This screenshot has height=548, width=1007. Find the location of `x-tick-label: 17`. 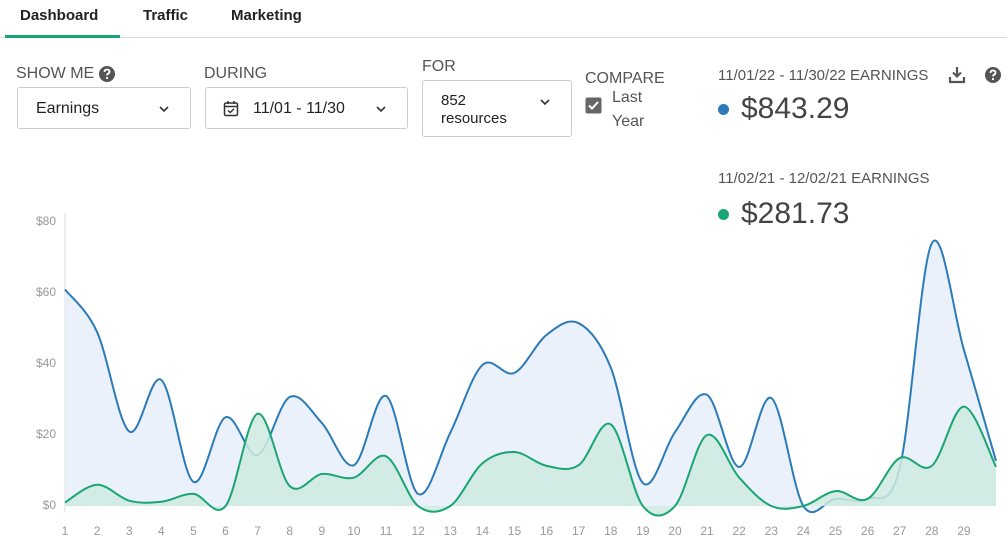

x-tick-label: 17 is located at coordinates (579, 531).